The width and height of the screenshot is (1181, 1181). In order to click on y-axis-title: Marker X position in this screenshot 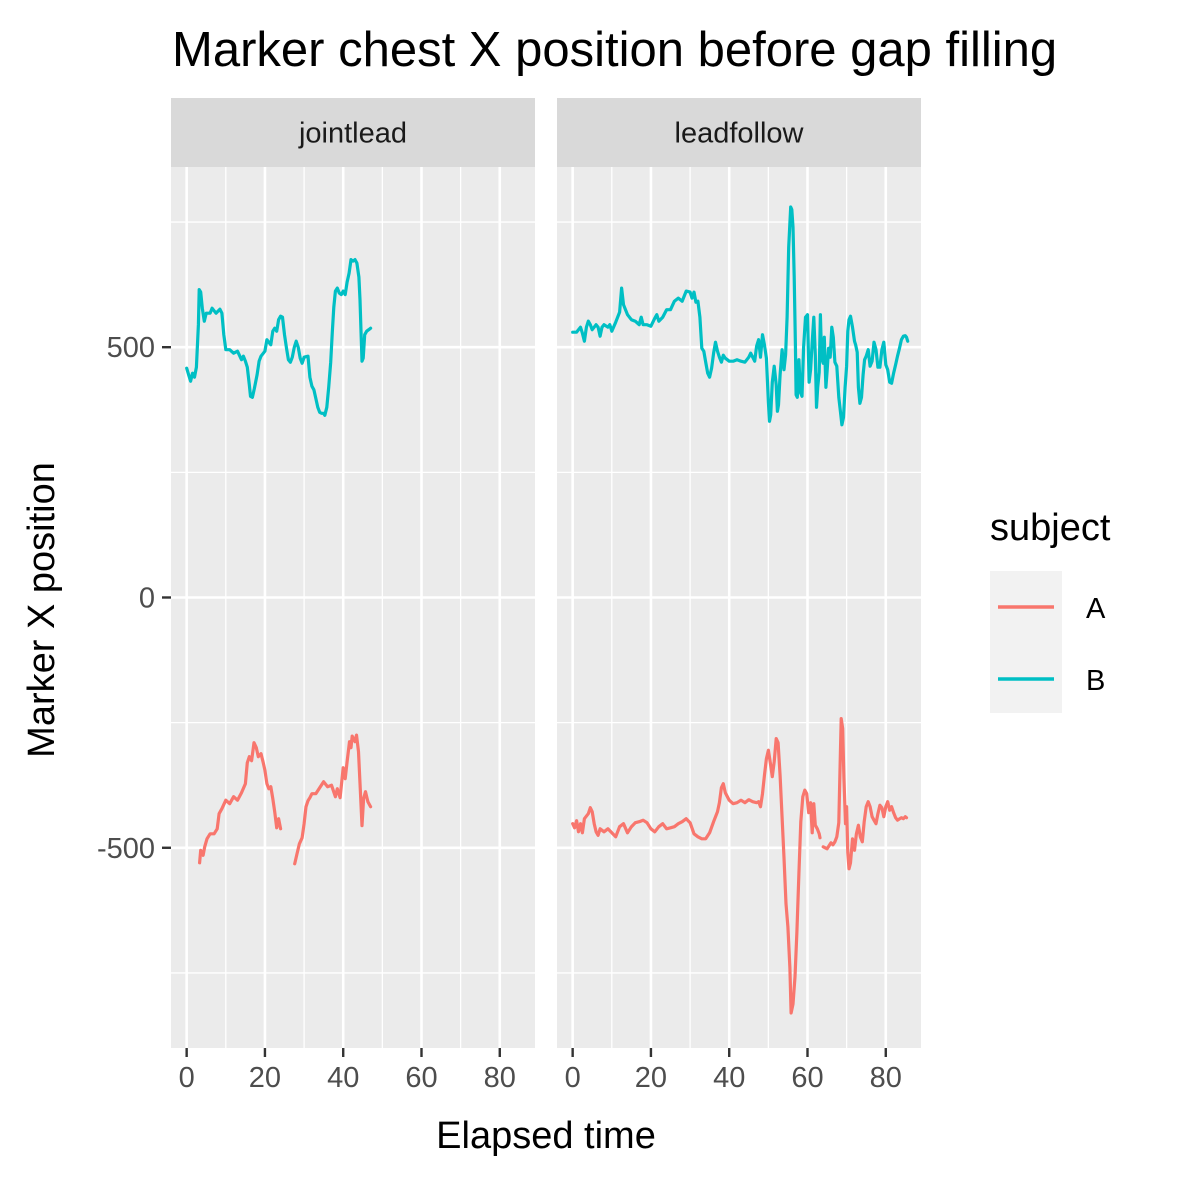, I will do `click(42, 610)`.